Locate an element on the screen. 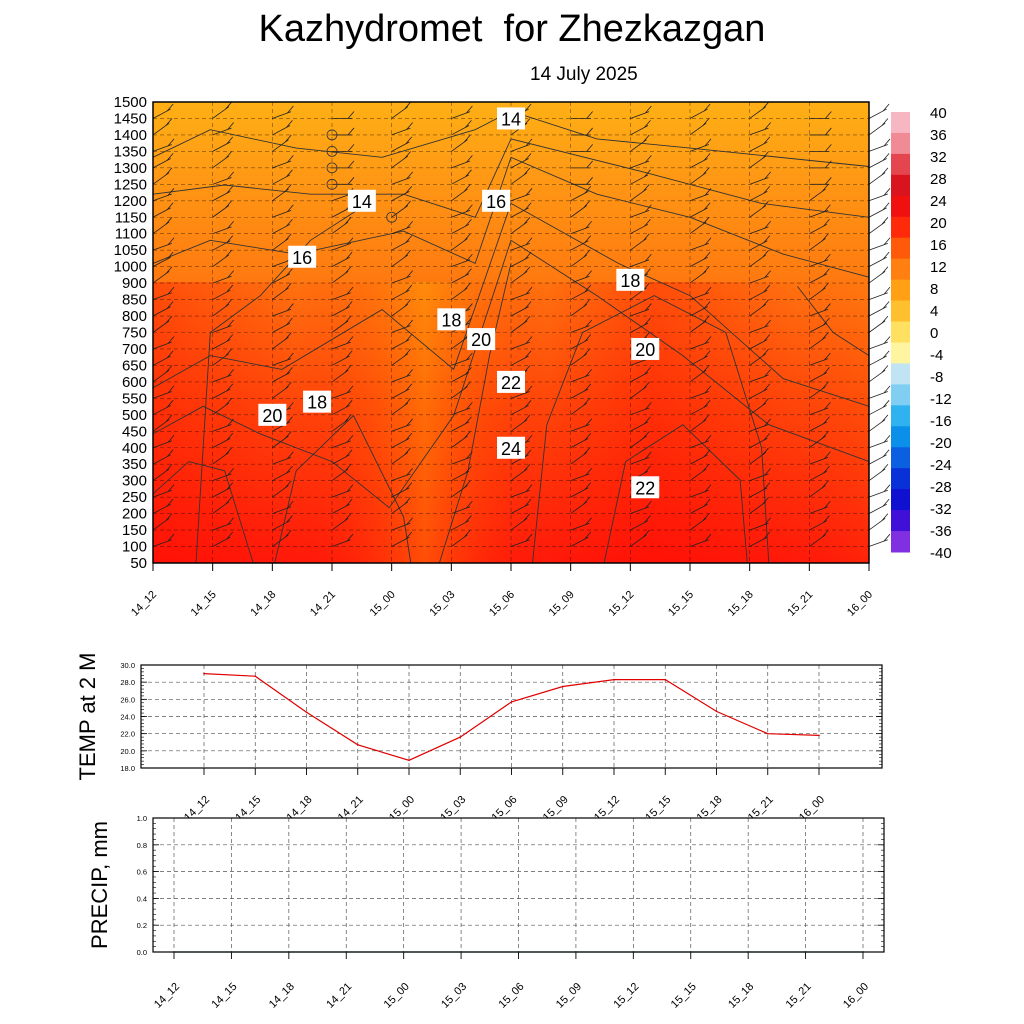 The width and height of the screenshot is (1024, 1024). colorbar-label: 12 is located at coordinates (938, 267).